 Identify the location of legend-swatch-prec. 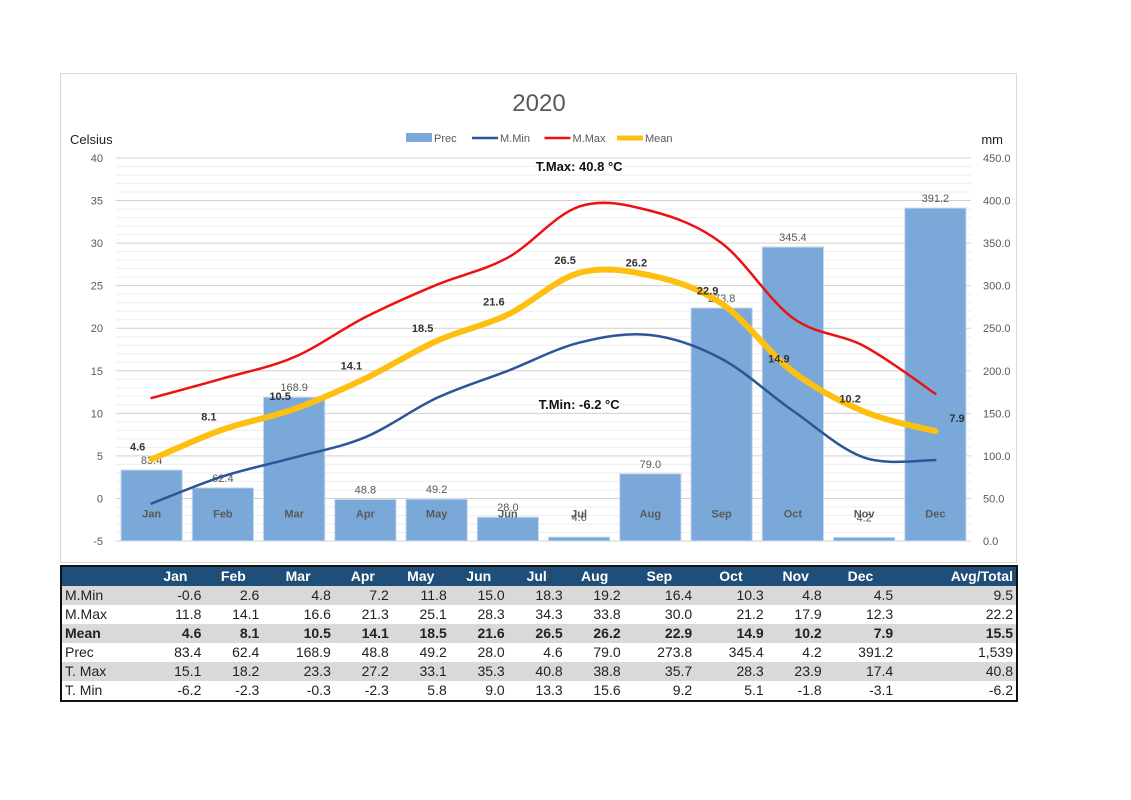
(419, 137).